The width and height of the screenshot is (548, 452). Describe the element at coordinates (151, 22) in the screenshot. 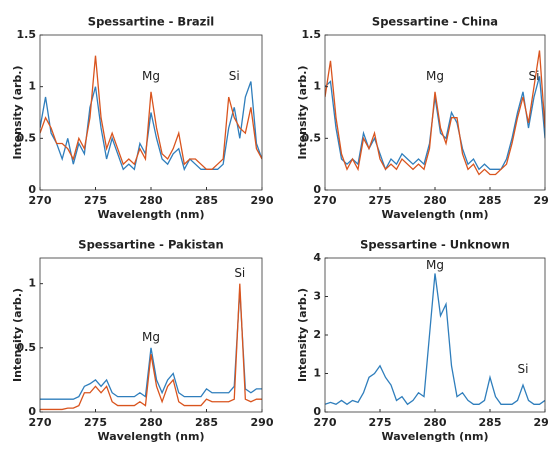

I see `chart-title: Spessartine - Brazil` at that location.